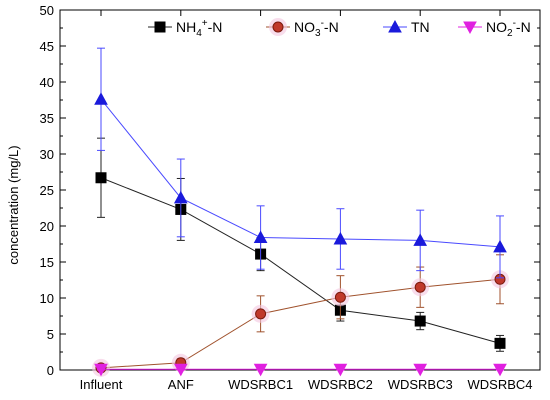 This screenshot has width=550, height=400. I want to click on legend-item: NO2--N, so click(494, 28).